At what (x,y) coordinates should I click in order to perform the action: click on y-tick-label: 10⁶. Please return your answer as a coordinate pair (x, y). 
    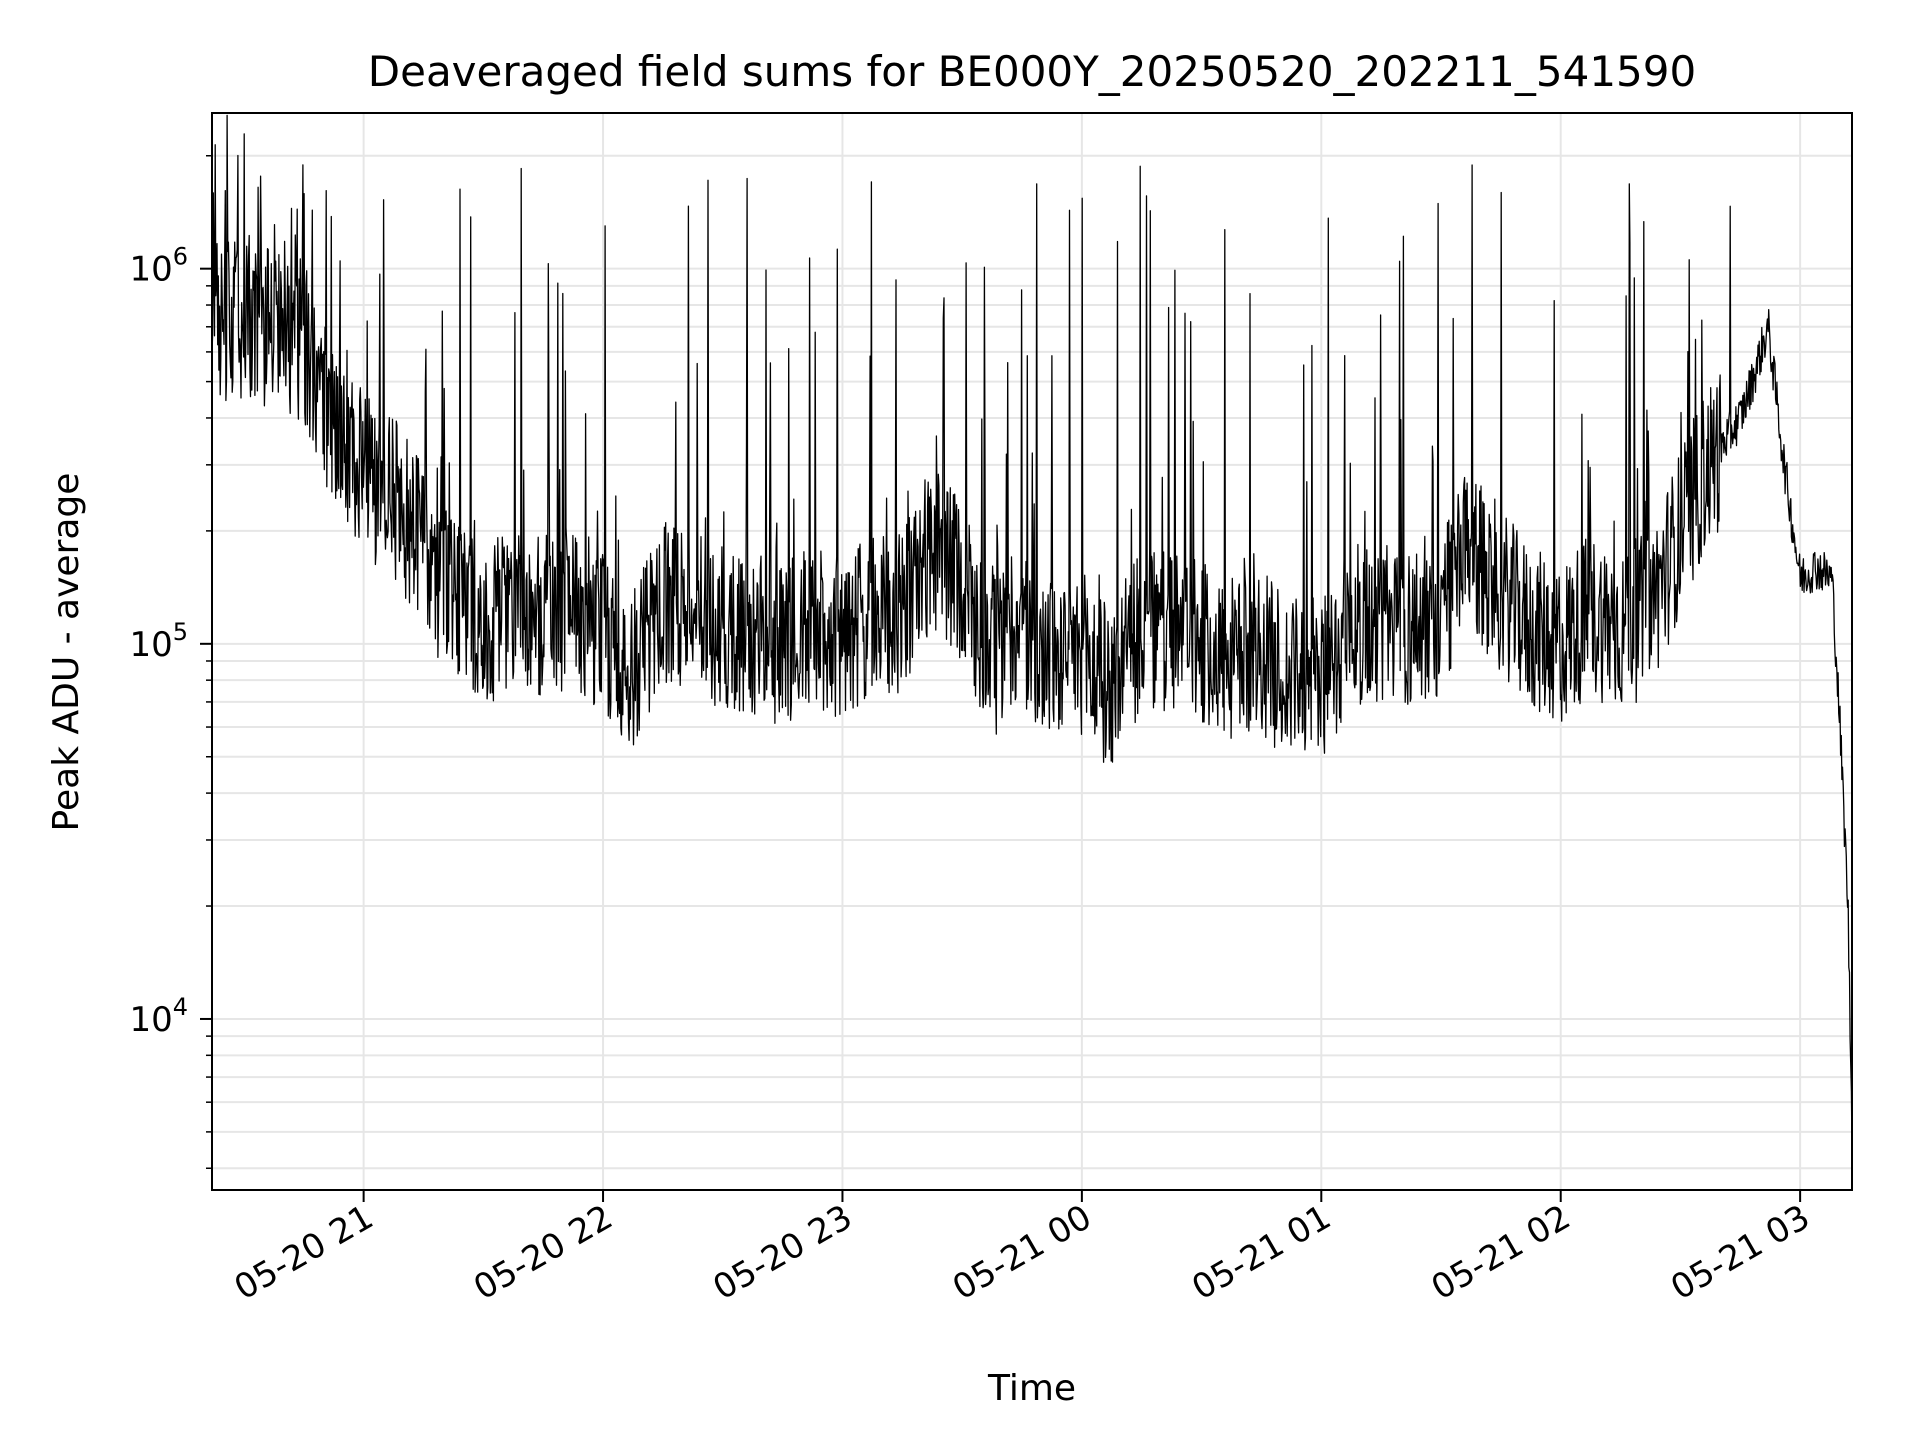
    Looking at the image, I should click on (158, 266).